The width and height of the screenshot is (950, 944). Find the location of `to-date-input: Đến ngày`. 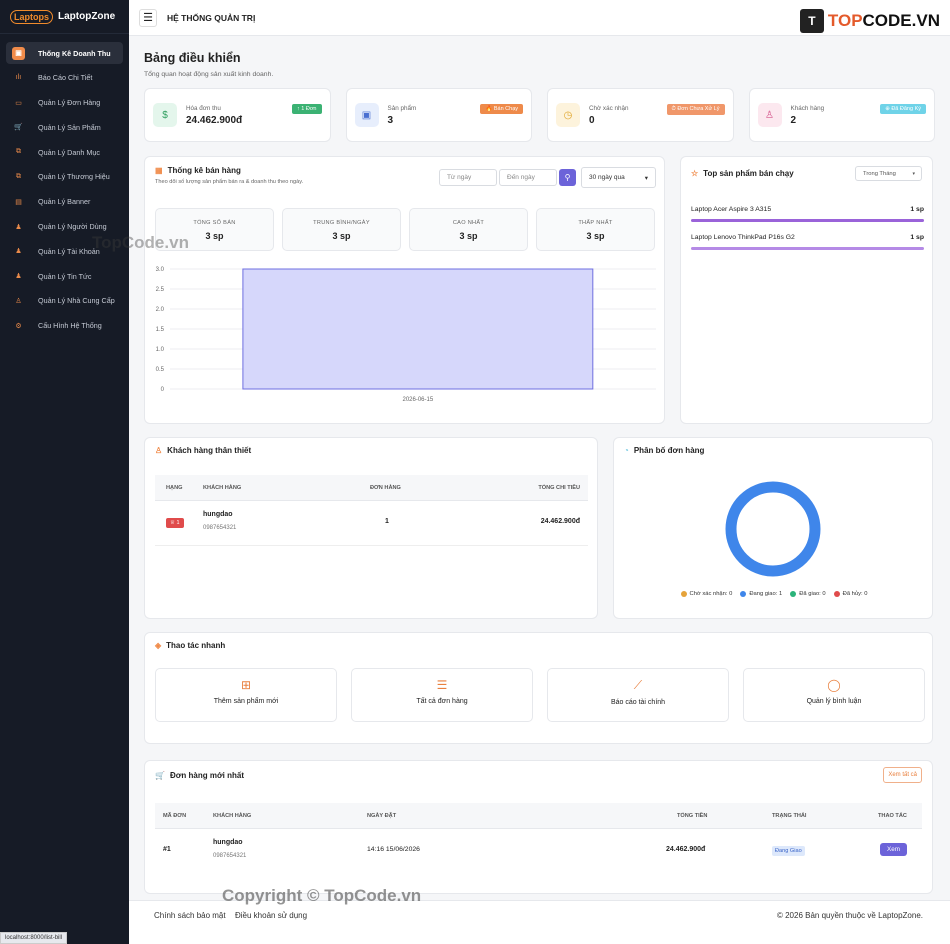

to-date-input: Đến ngày is located at coordinates (528, 177).